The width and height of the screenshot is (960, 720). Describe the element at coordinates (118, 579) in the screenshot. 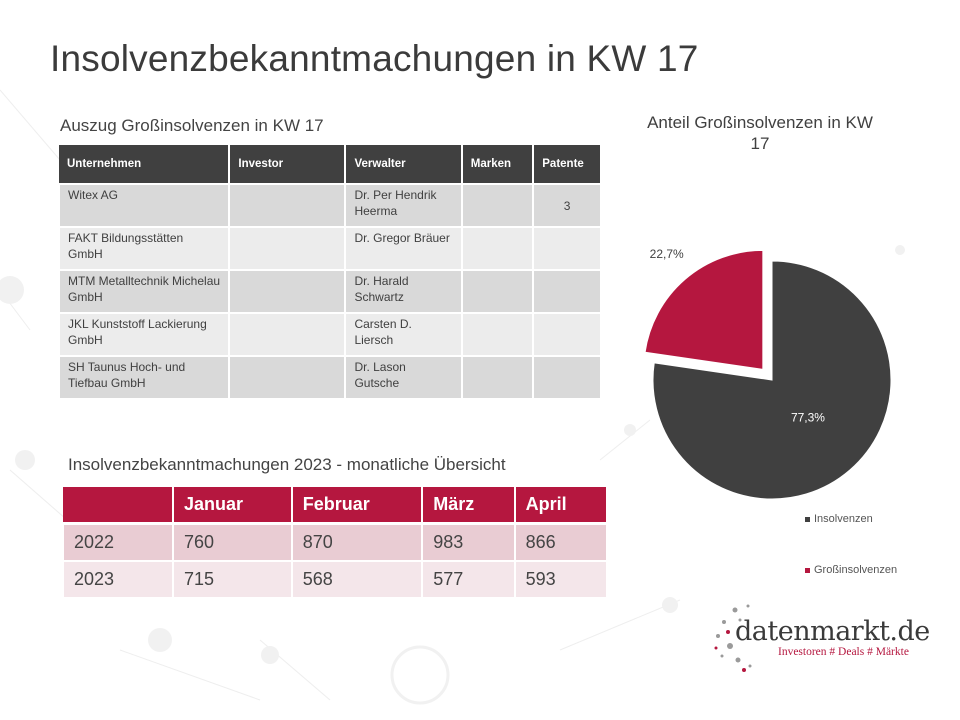

I see `year-cell: 2023` at that location.